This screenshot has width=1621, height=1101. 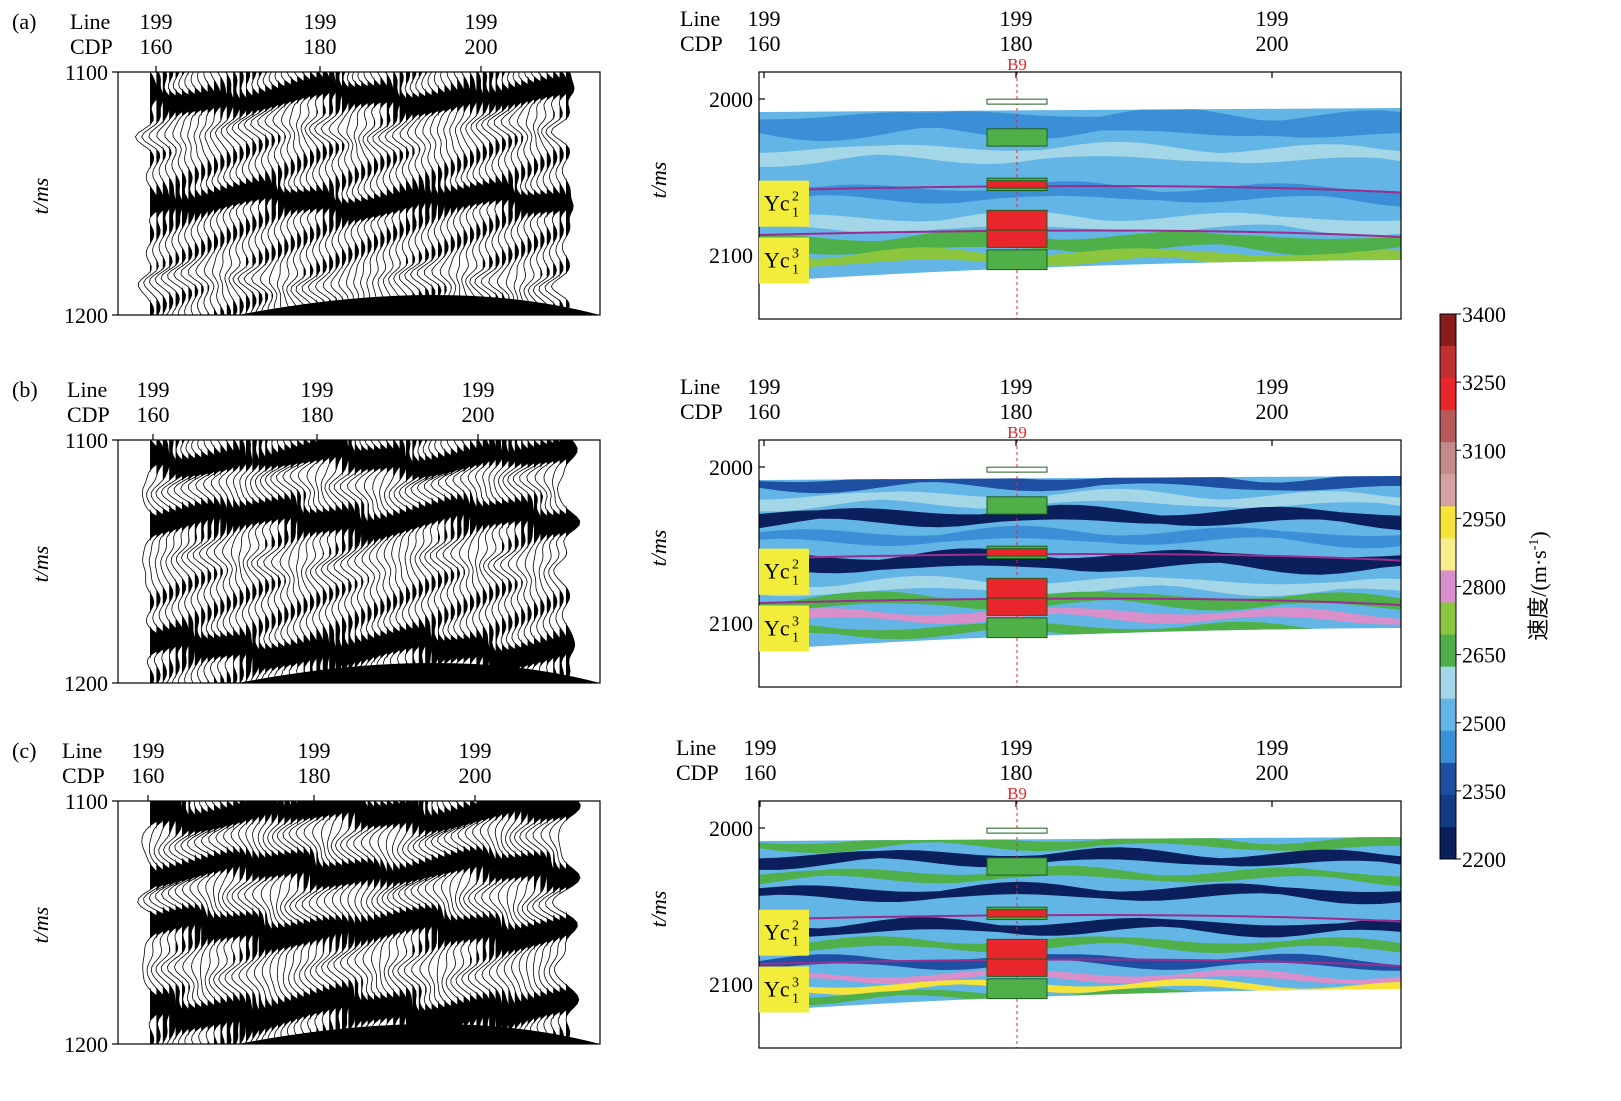 I want to click on well-log-interval, so click(x=1017, y=184).